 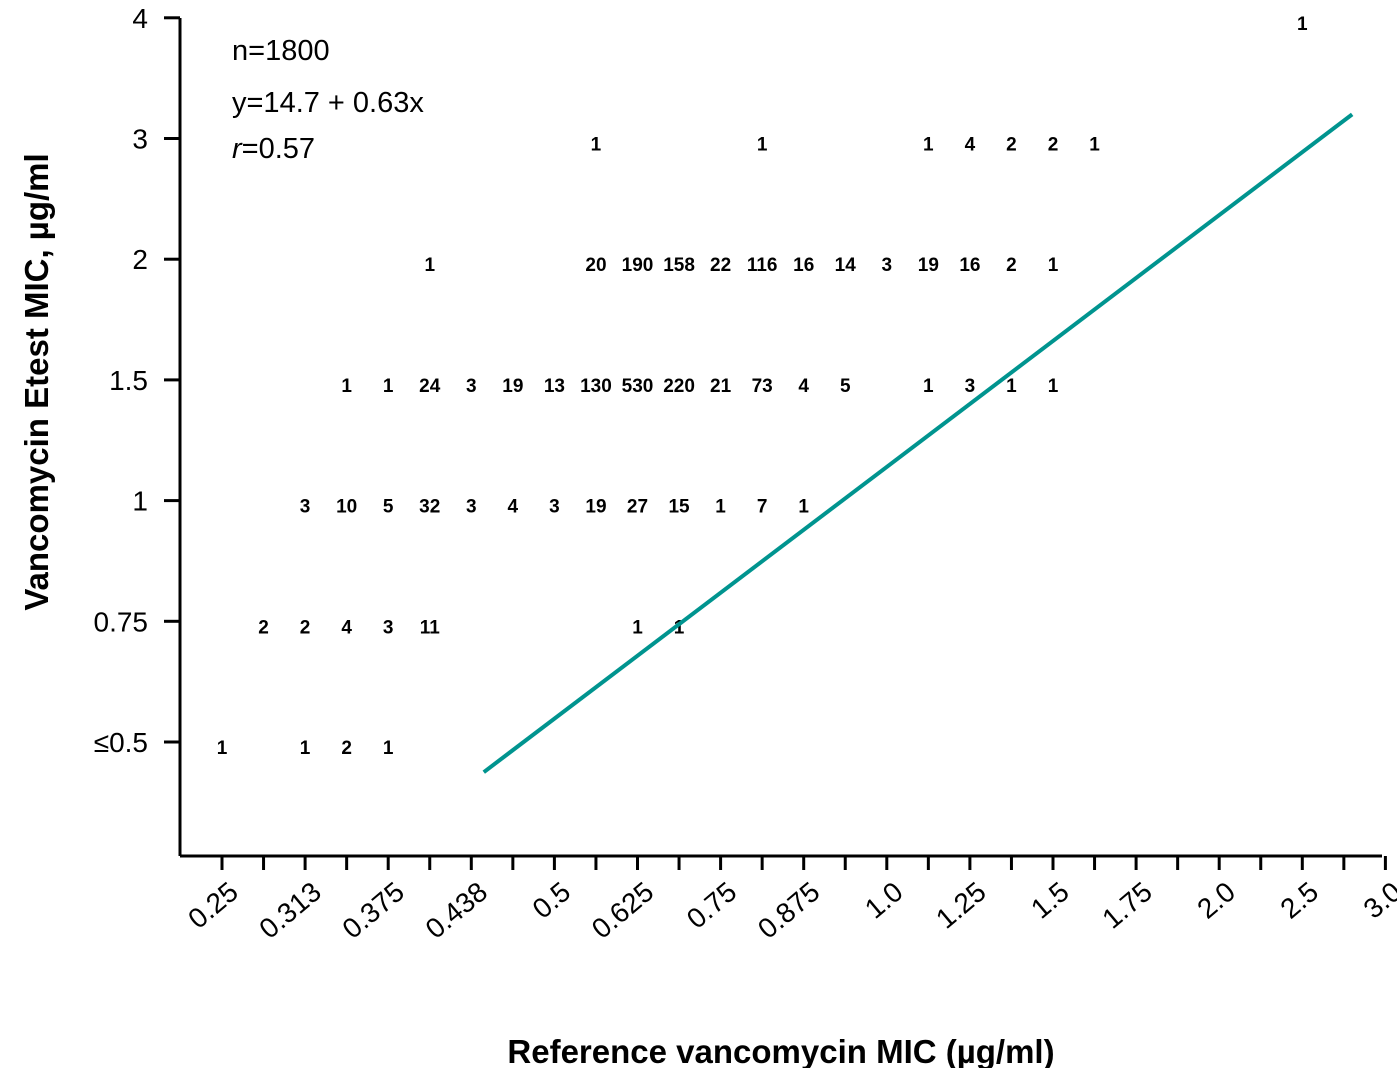 I want to click on x-tick-label: 2.5, so click(x=1299, y=900).